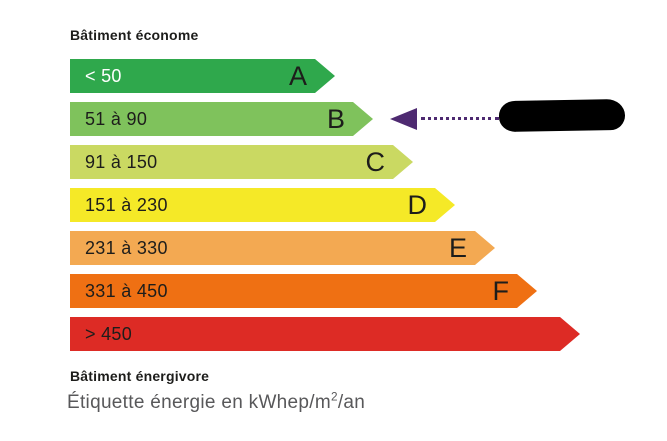 This screenshot has height=441, width=667. Describe the element at coordinates (335, 118) in the screenshot. I see `band-letter: B` at that location.